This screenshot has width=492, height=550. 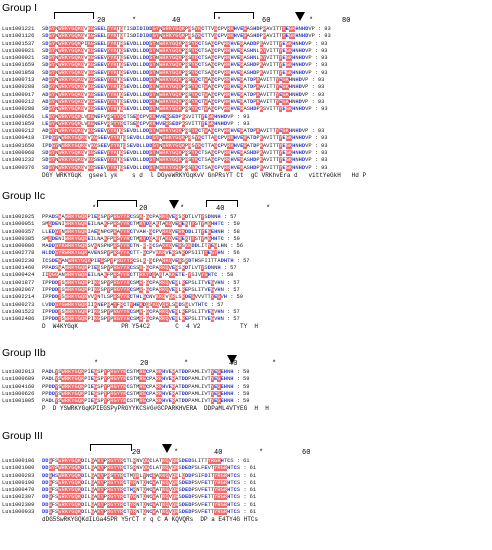 I want to click on sequence-id: Lus1000713, so click(x=18, y=80).